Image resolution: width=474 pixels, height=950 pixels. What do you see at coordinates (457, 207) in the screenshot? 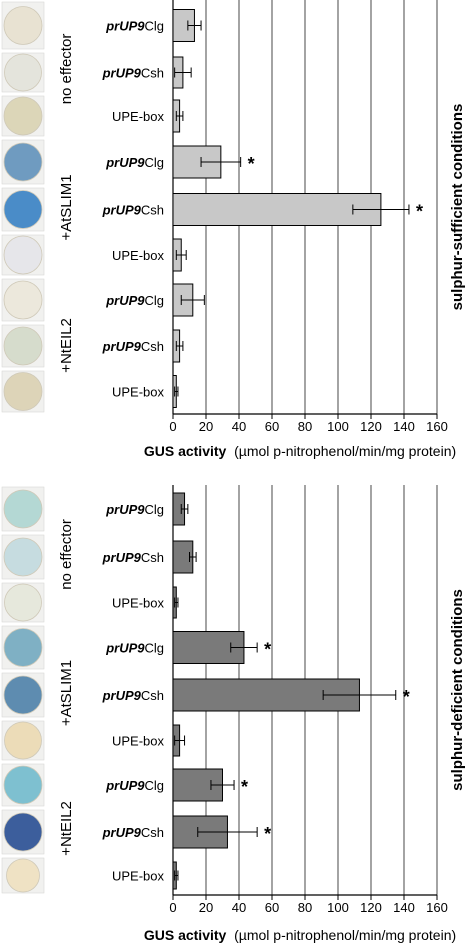
I see `condition-title: sulphur-sufficient conditions` at bounding box center [457, 207].